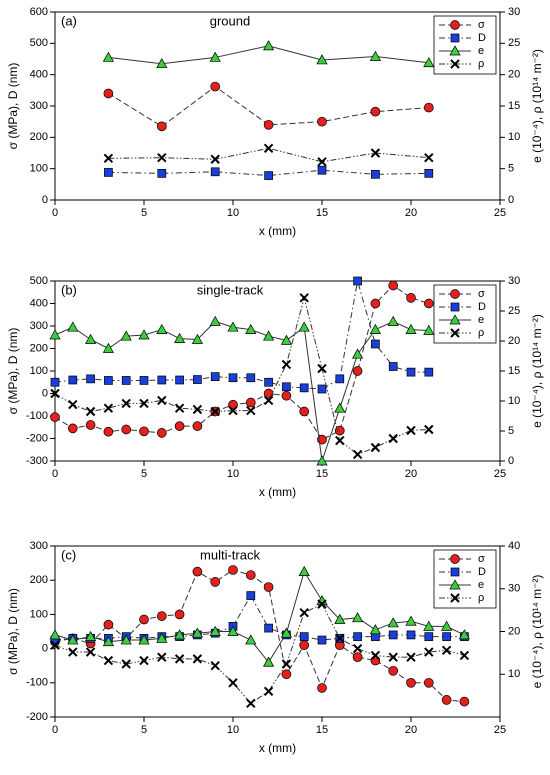 This screenshot has width=550, height=775. What do you see at coordinates (45, 649) in the screenshot?
I see `y-tick-label: 0` at bounding box center [45, 649].